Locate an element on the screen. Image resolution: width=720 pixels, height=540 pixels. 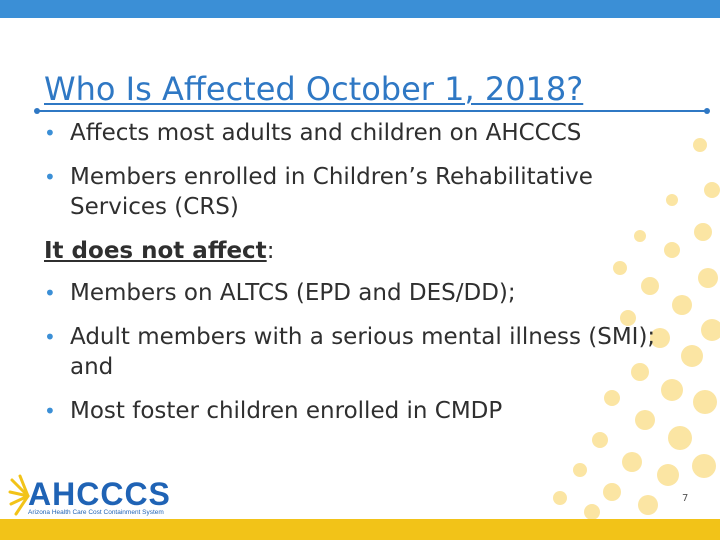
bottom-accent-bar is located at coordinates (360, 529).